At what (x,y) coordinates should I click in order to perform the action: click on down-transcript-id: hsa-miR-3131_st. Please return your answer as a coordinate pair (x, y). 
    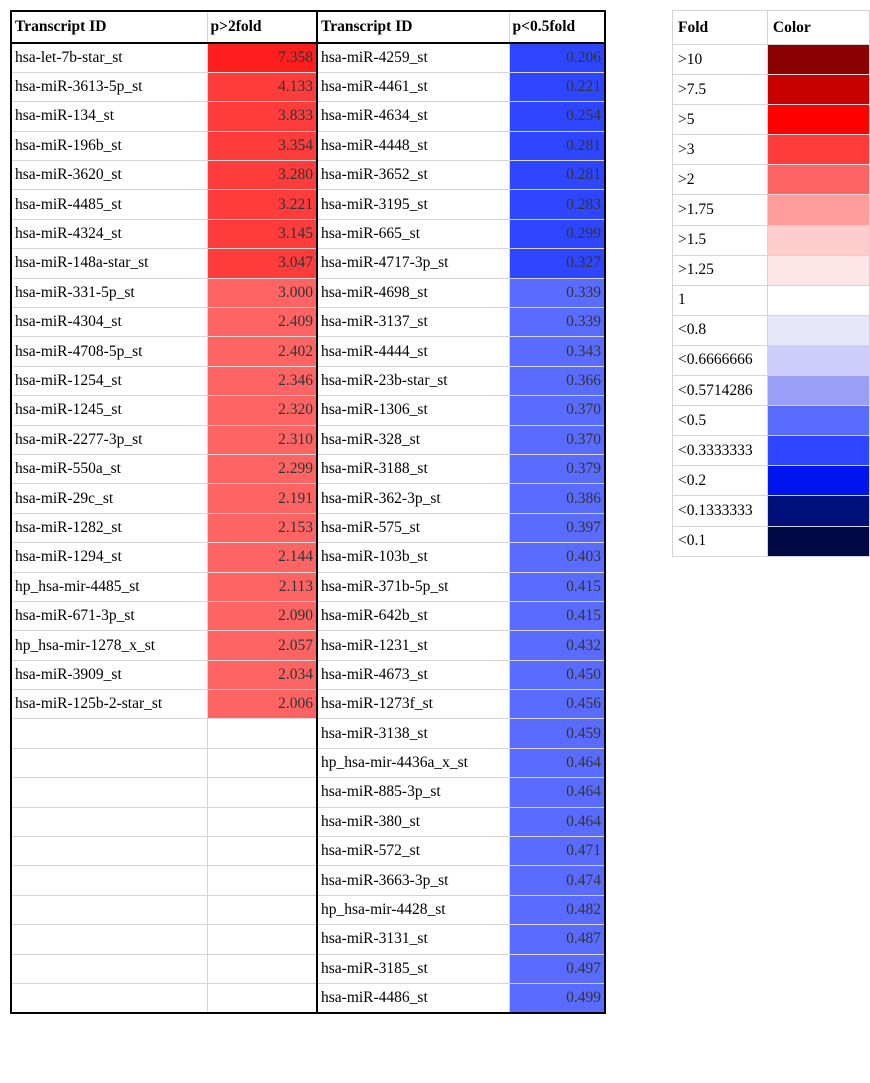
    Looking at the image, I should click on (413, 939).